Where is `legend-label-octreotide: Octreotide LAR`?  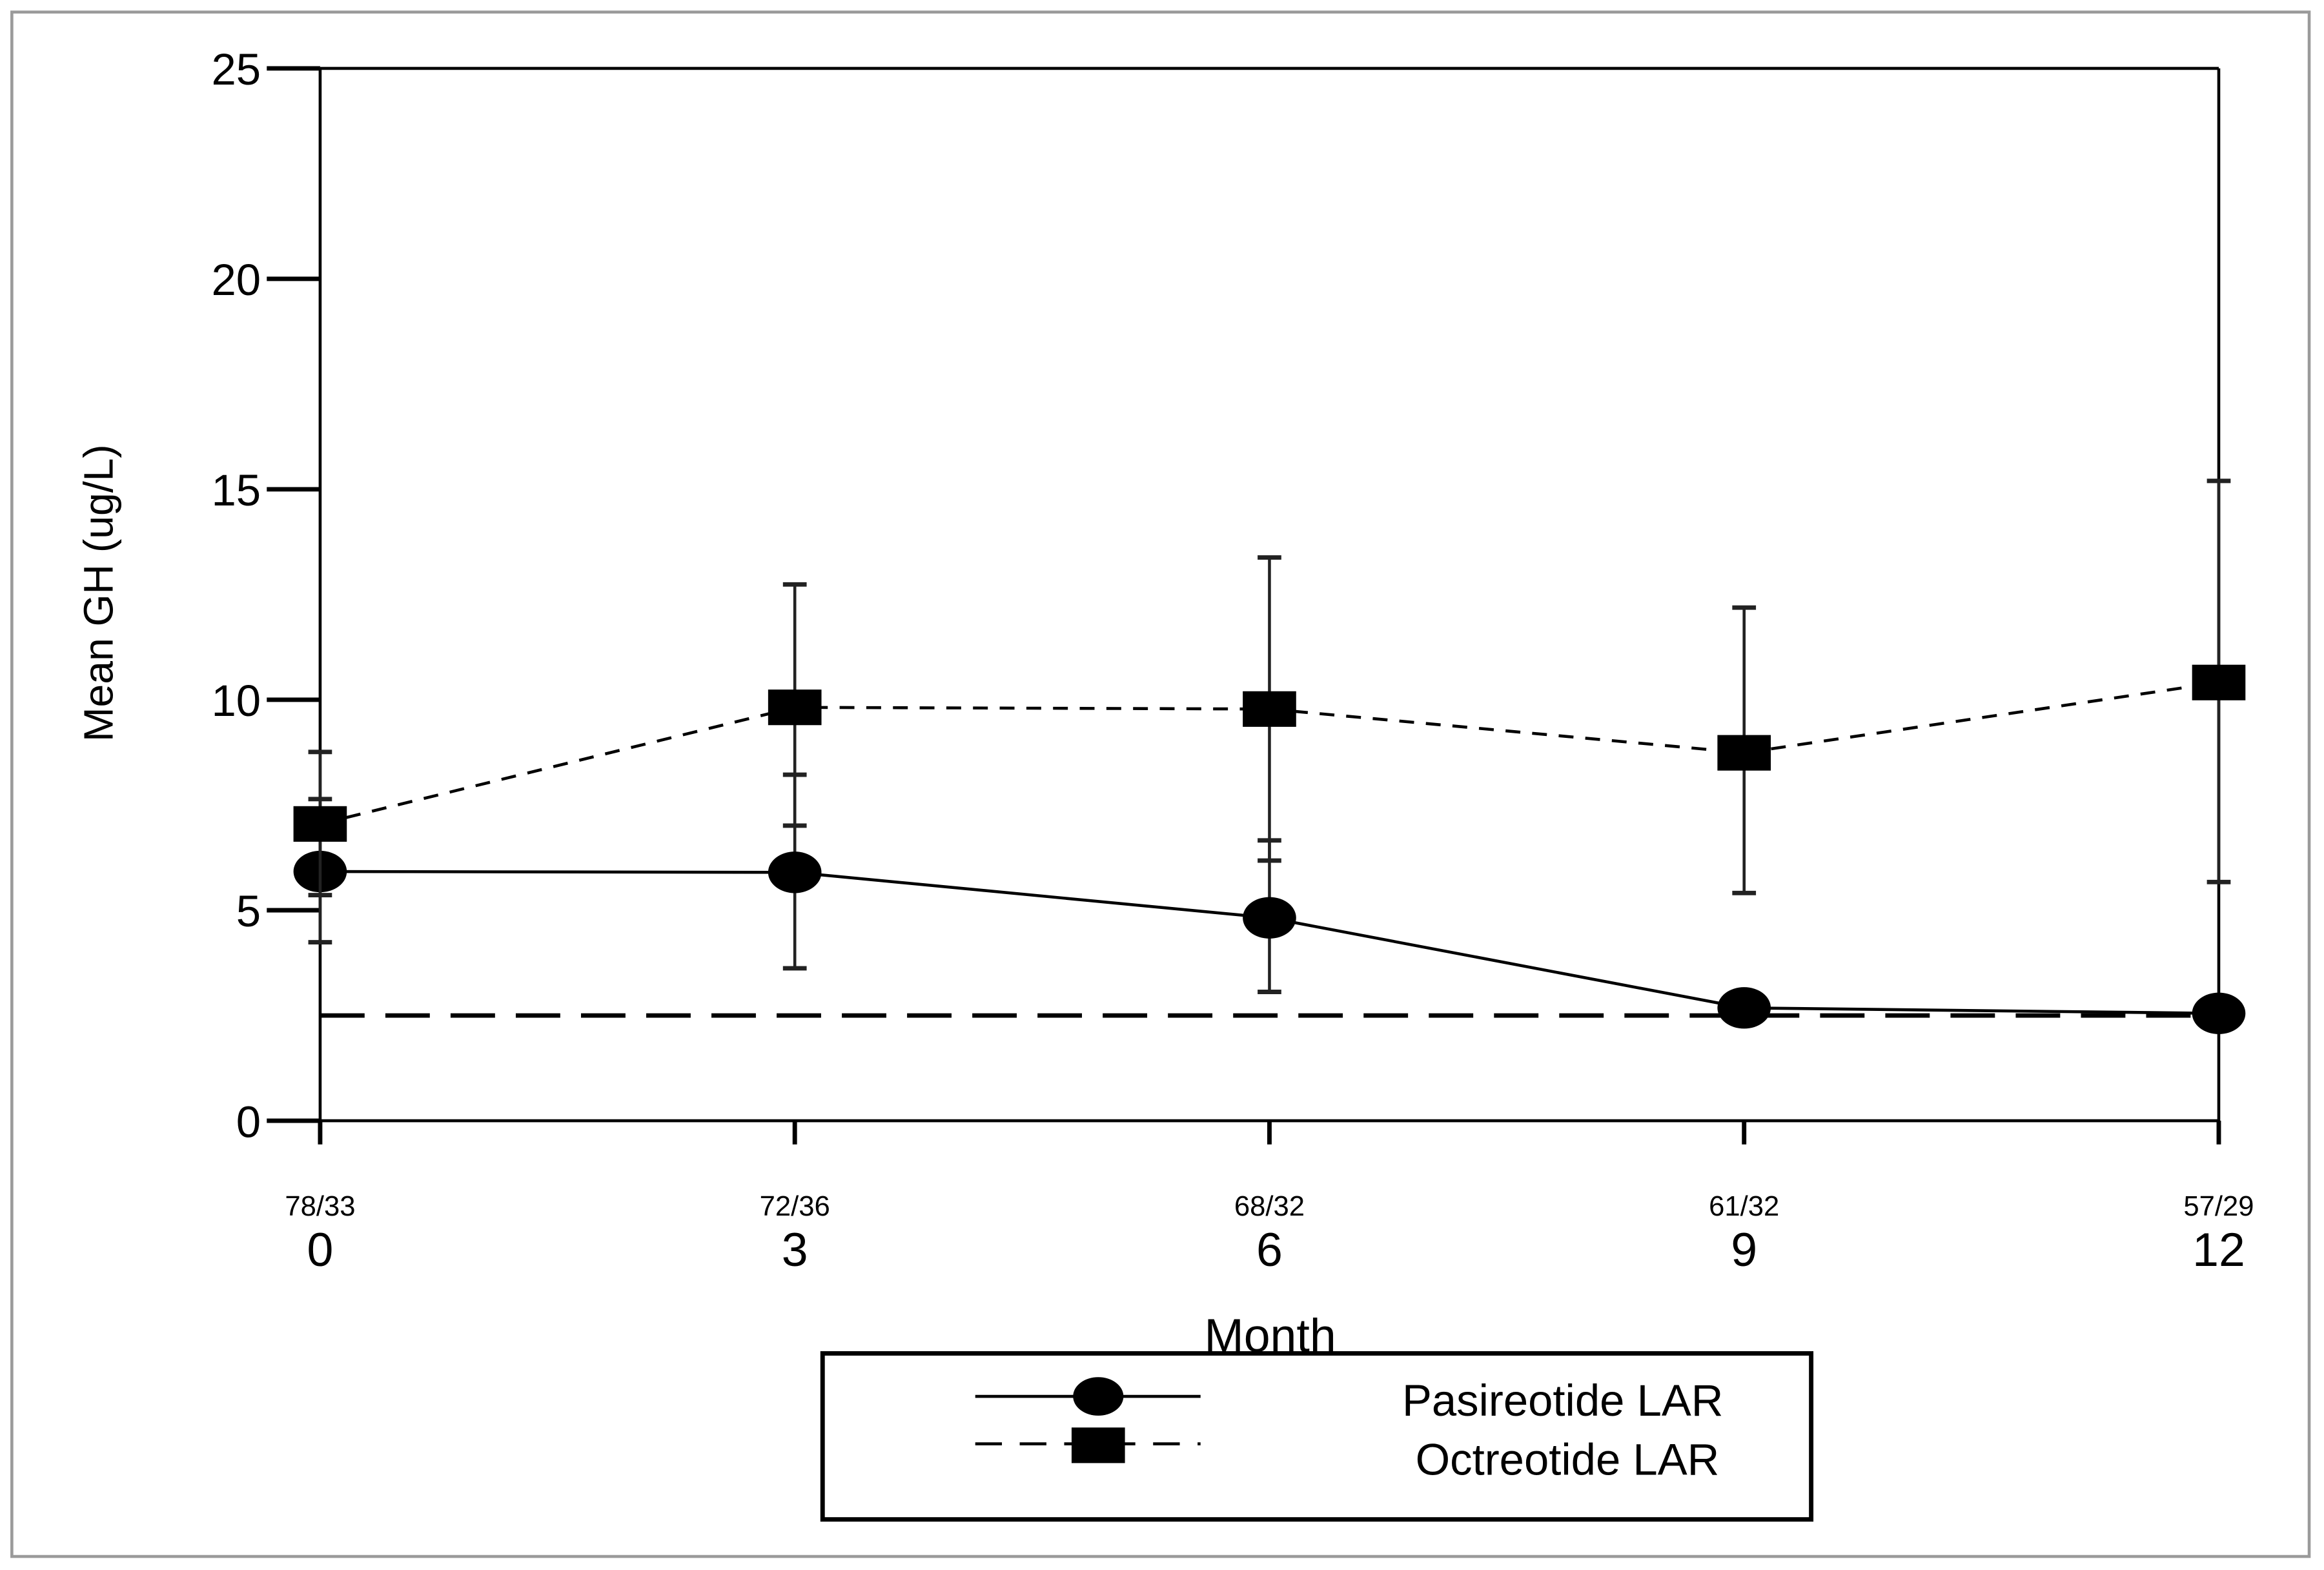 legend-label-octreotide: Octreotide LAR is located at coordinates (1568, 1460).